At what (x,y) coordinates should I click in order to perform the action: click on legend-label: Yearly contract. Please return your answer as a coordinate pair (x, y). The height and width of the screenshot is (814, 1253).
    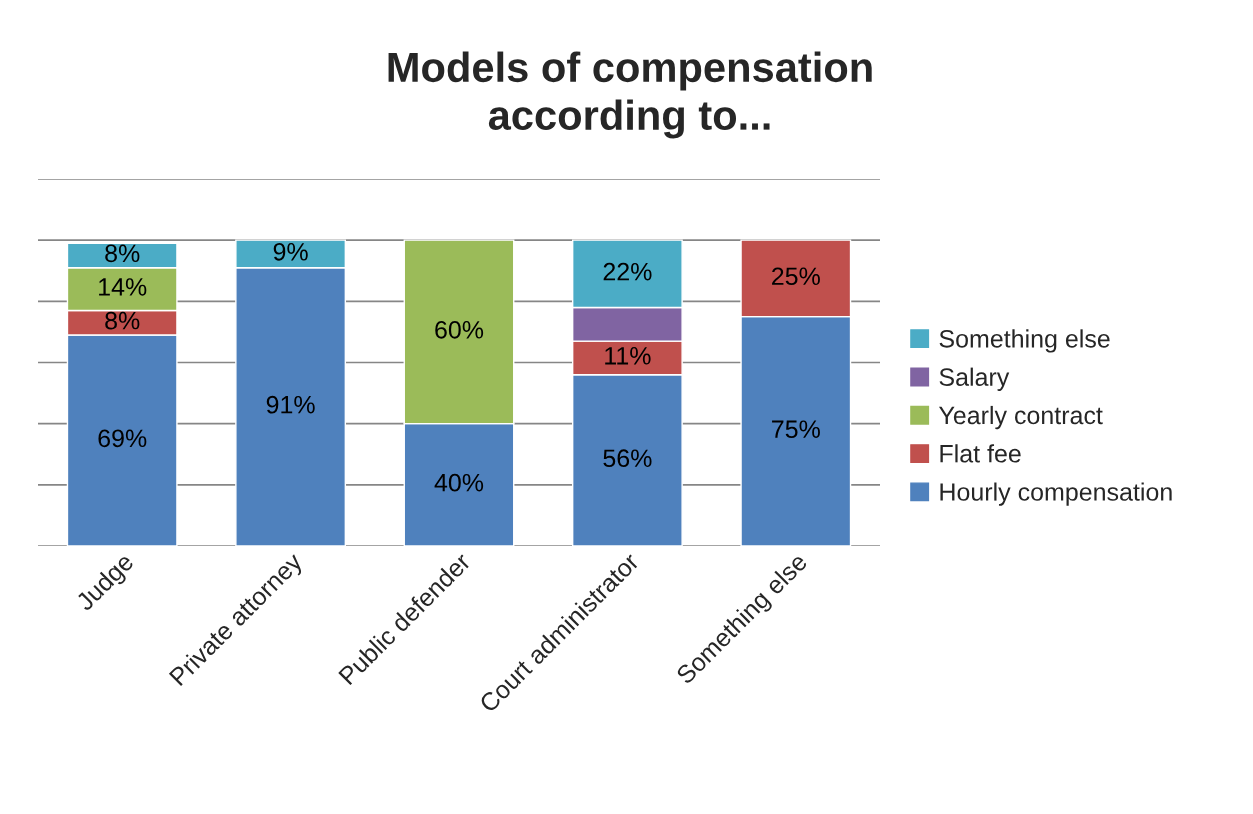
    Looking at the image, I should click on (1020, 417).